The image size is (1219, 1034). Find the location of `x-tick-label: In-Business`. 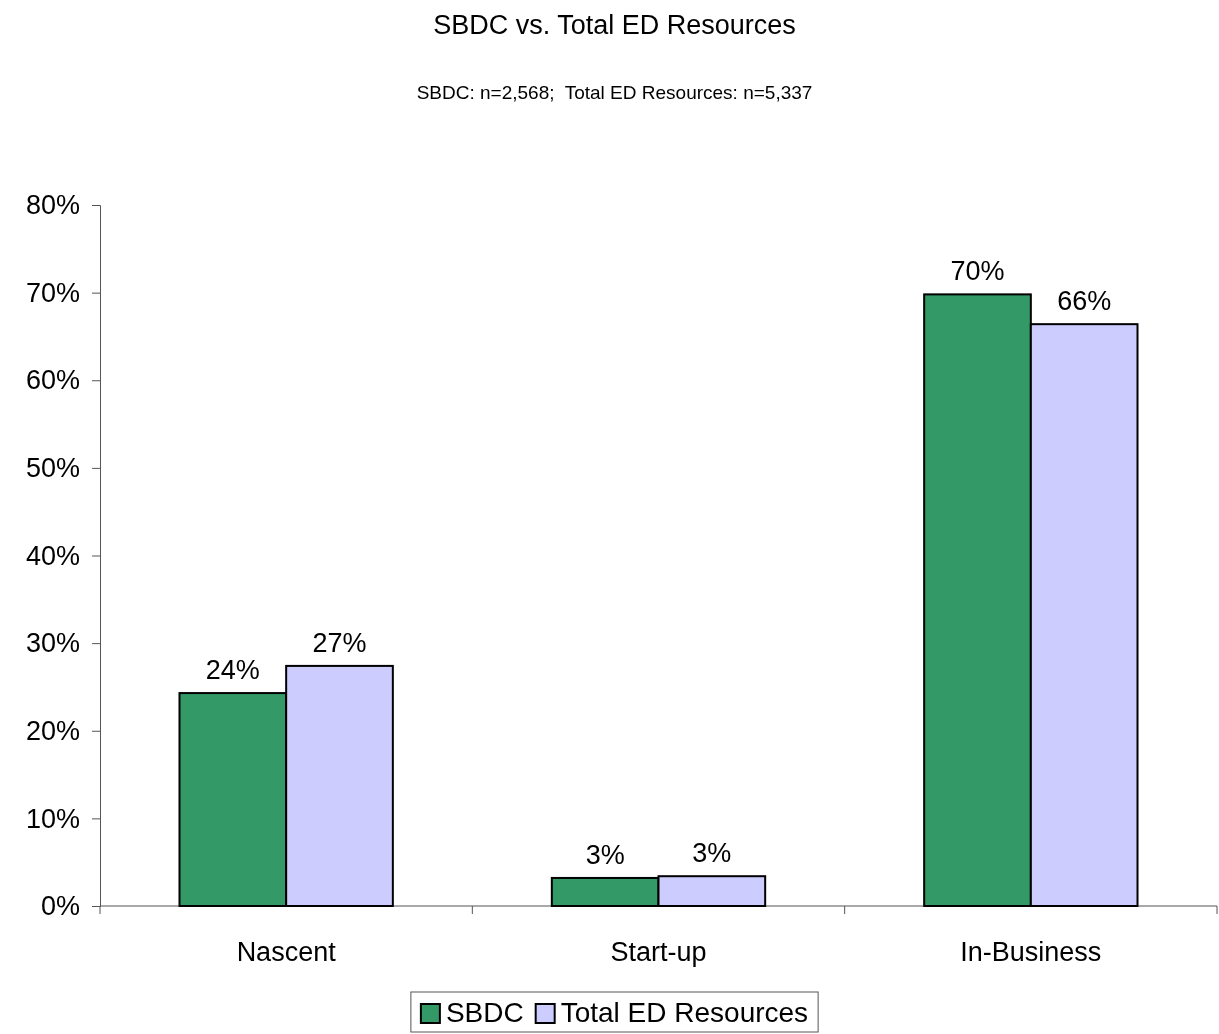

x-tick-label: In-Business is located at coordinates (1031, 952).